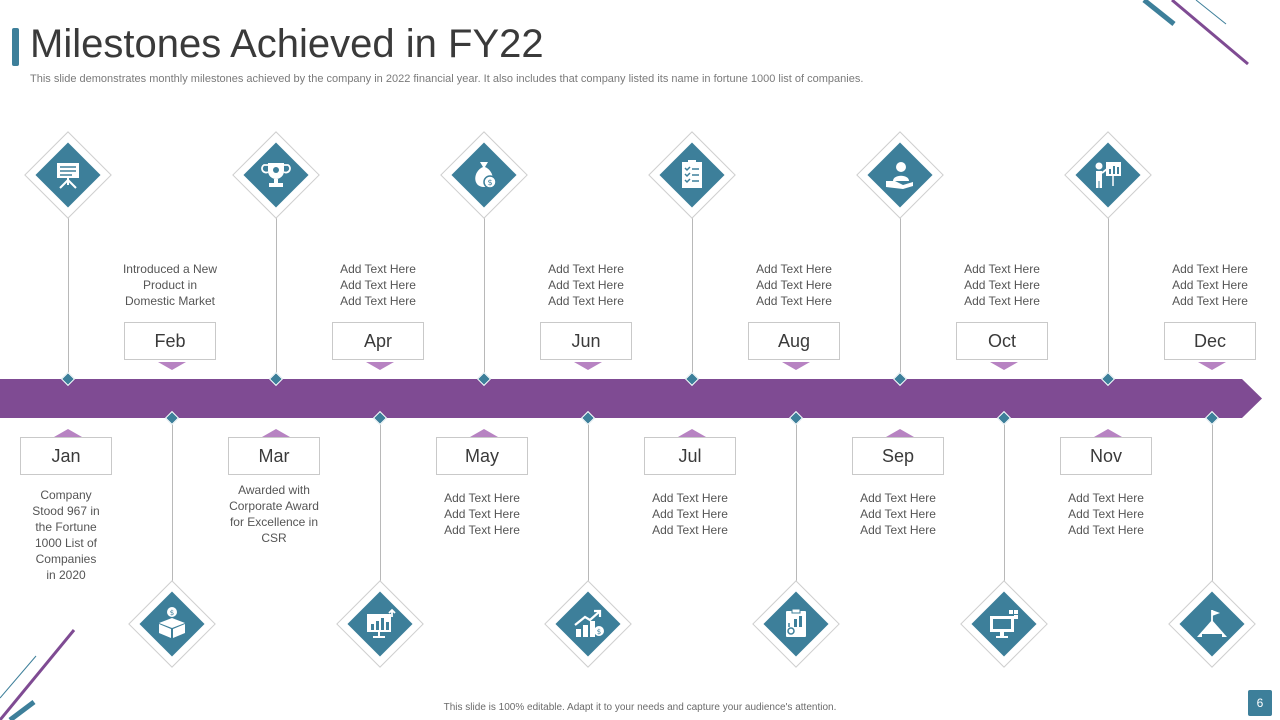  Describe the element at coordinates (170, 341) in the screenshot. I see `month-label-feb: Feb` at that location.